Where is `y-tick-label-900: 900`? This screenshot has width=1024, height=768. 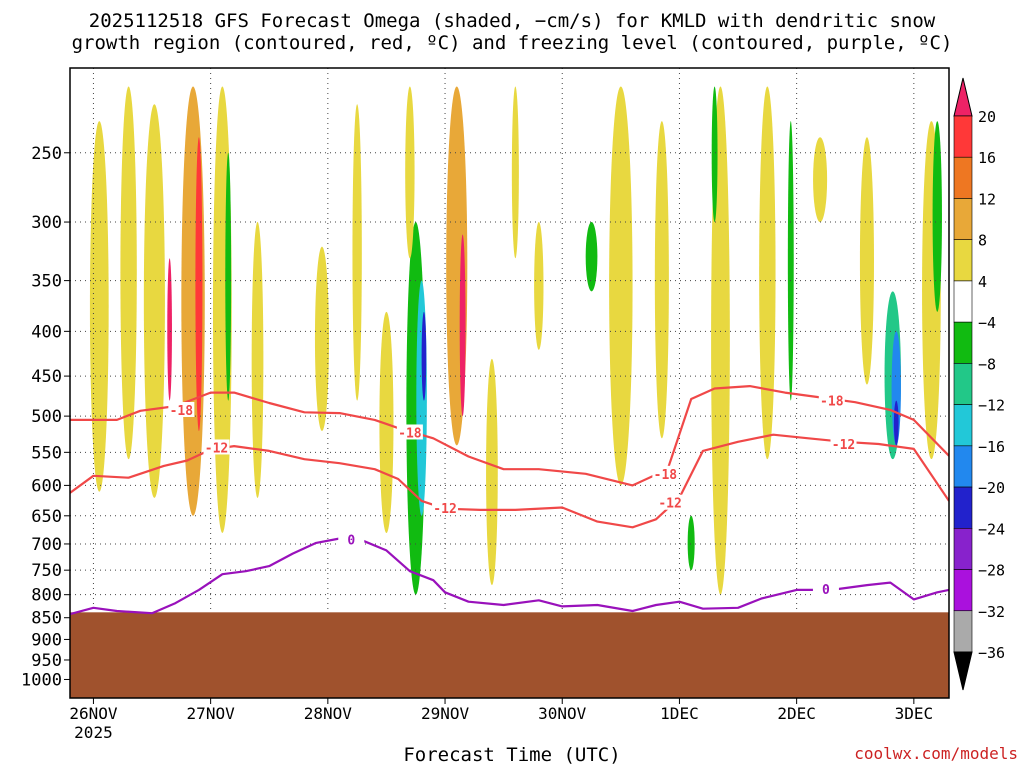
y-tick-label-900: 900 is located at coordinates (46, 640).